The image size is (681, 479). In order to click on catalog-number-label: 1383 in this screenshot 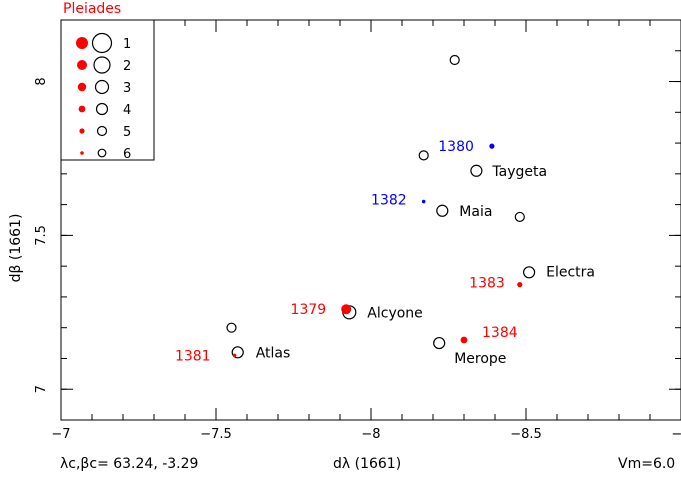, I will do `click(487, 284)`.